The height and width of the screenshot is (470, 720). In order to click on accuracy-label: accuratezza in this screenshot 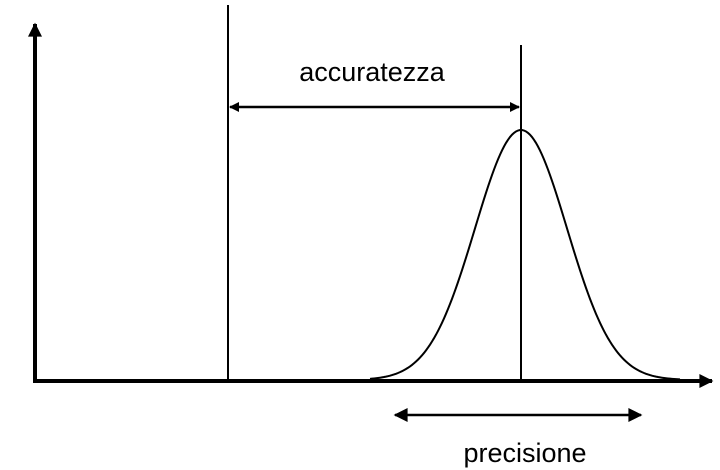, I will do `click(372, 72)`.